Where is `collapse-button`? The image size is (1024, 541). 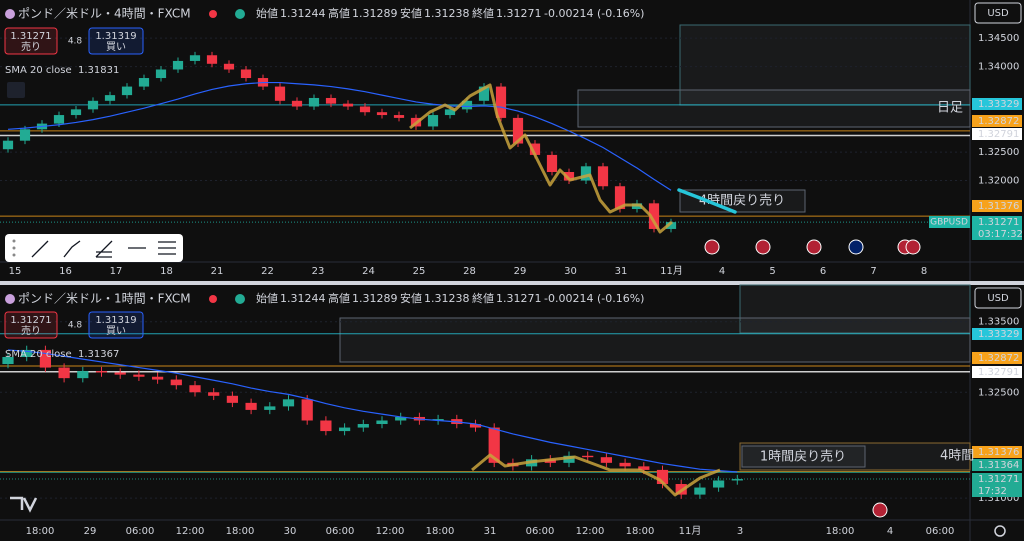
collapse-button is located at coordinates (16, 90).